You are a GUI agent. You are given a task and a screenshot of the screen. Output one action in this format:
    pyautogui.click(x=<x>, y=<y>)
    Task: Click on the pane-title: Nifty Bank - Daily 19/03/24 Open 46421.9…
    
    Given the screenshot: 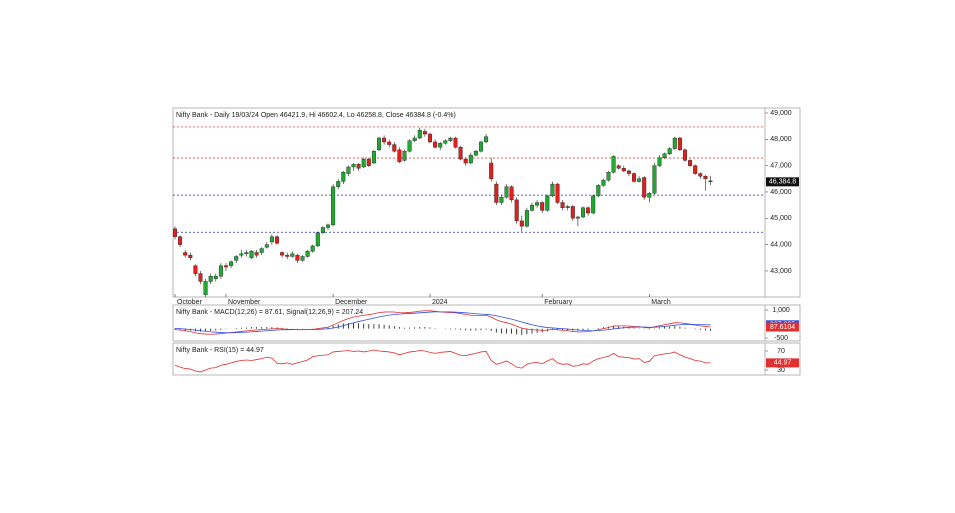 What is the action you would take?
    pyautogui.click(x=316, y=115)
    